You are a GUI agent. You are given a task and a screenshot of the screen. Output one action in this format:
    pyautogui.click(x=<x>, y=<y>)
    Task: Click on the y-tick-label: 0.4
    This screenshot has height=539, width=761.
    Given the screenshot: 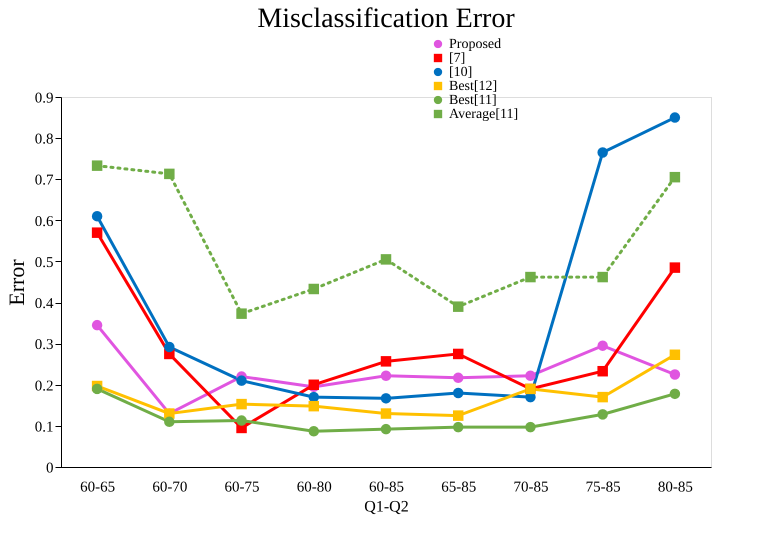 What is the action you would take?
    pyautogui.click(x=44, y=304)
    